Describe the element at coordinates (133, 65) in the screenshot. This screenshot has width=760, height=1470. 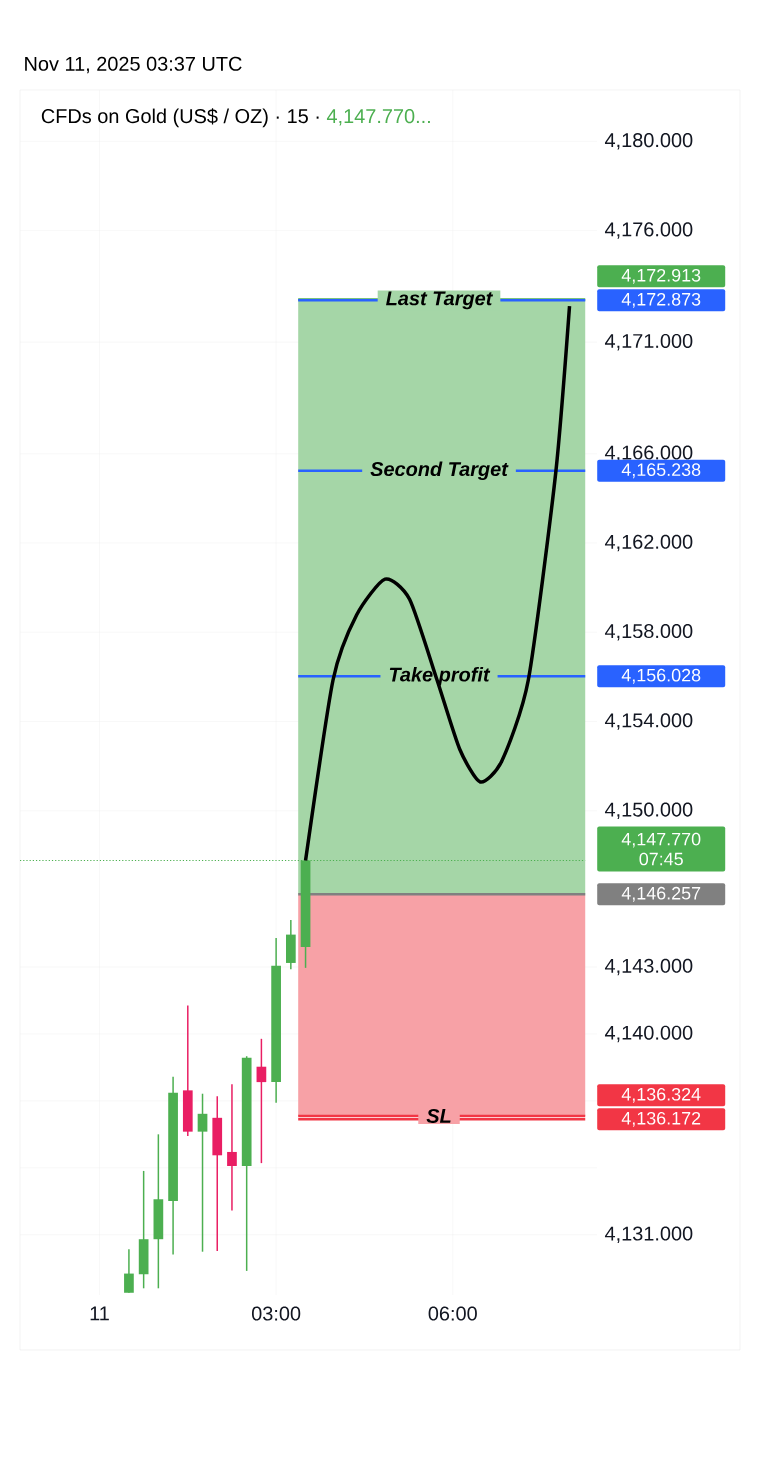
I see `text: Nov 11, 2025 03:37 UTC` at that location.